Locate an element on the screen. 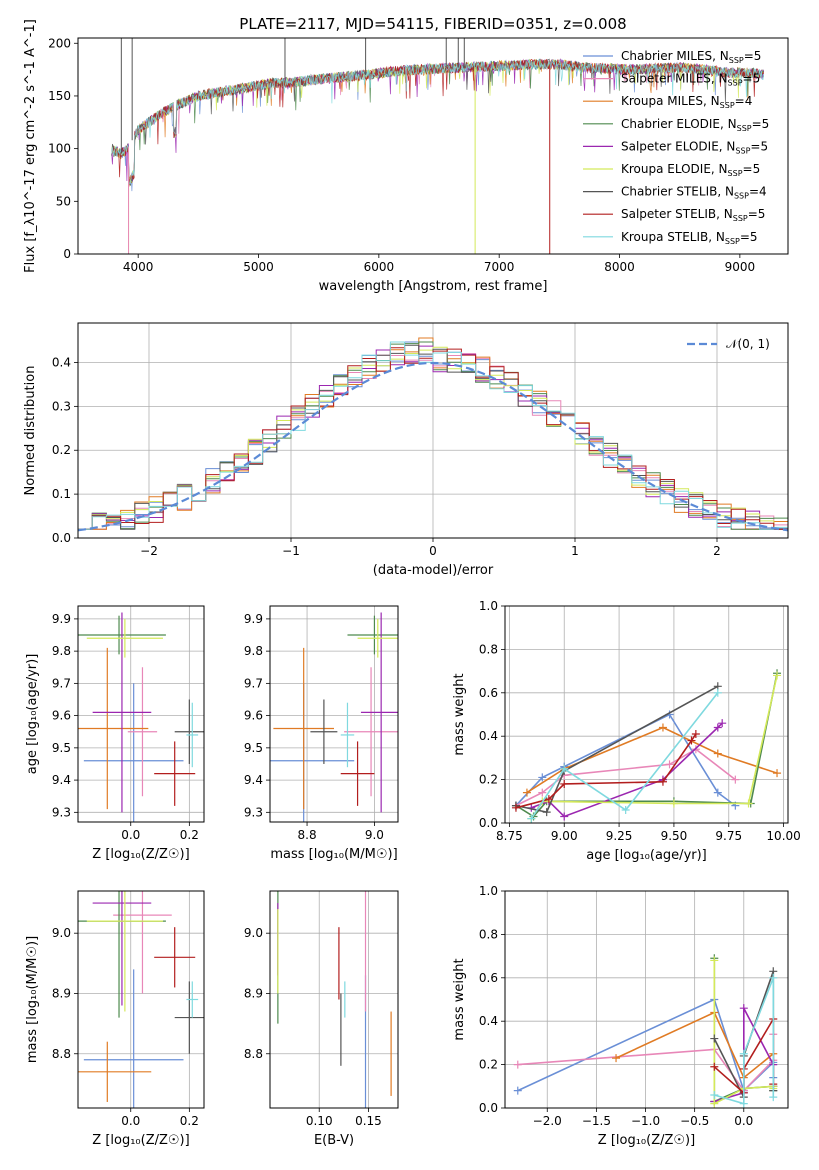  x-tick-label: −0.5 is located at coordinates (694, 1121).